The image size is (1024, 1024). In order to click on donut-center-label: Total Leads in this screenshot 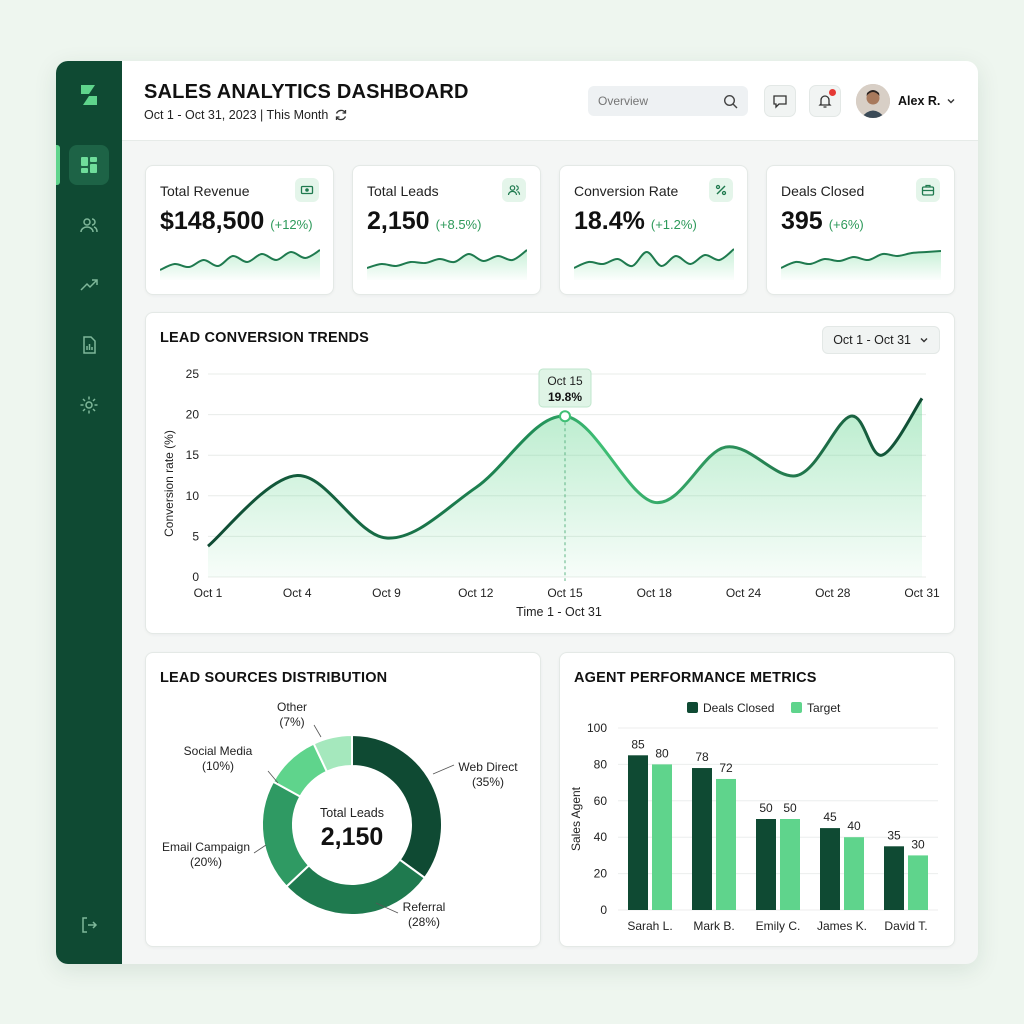, I will do `click(352, 813)`.